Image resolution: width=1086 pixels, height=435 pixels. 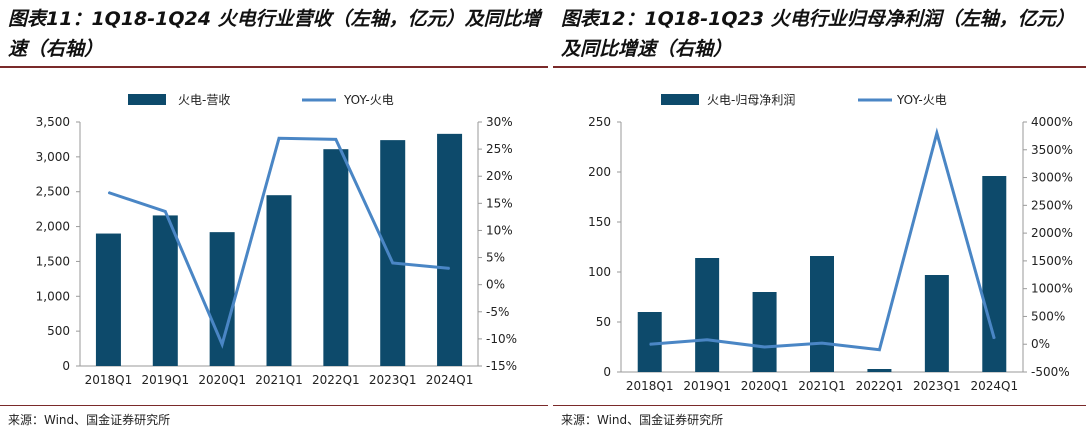 I want to click on chart-title: 图表12：1Q18-1Q23 火电行业归母净利润（左轴，亿元）及同比增速（右轴）, so click(x=818, y=34).